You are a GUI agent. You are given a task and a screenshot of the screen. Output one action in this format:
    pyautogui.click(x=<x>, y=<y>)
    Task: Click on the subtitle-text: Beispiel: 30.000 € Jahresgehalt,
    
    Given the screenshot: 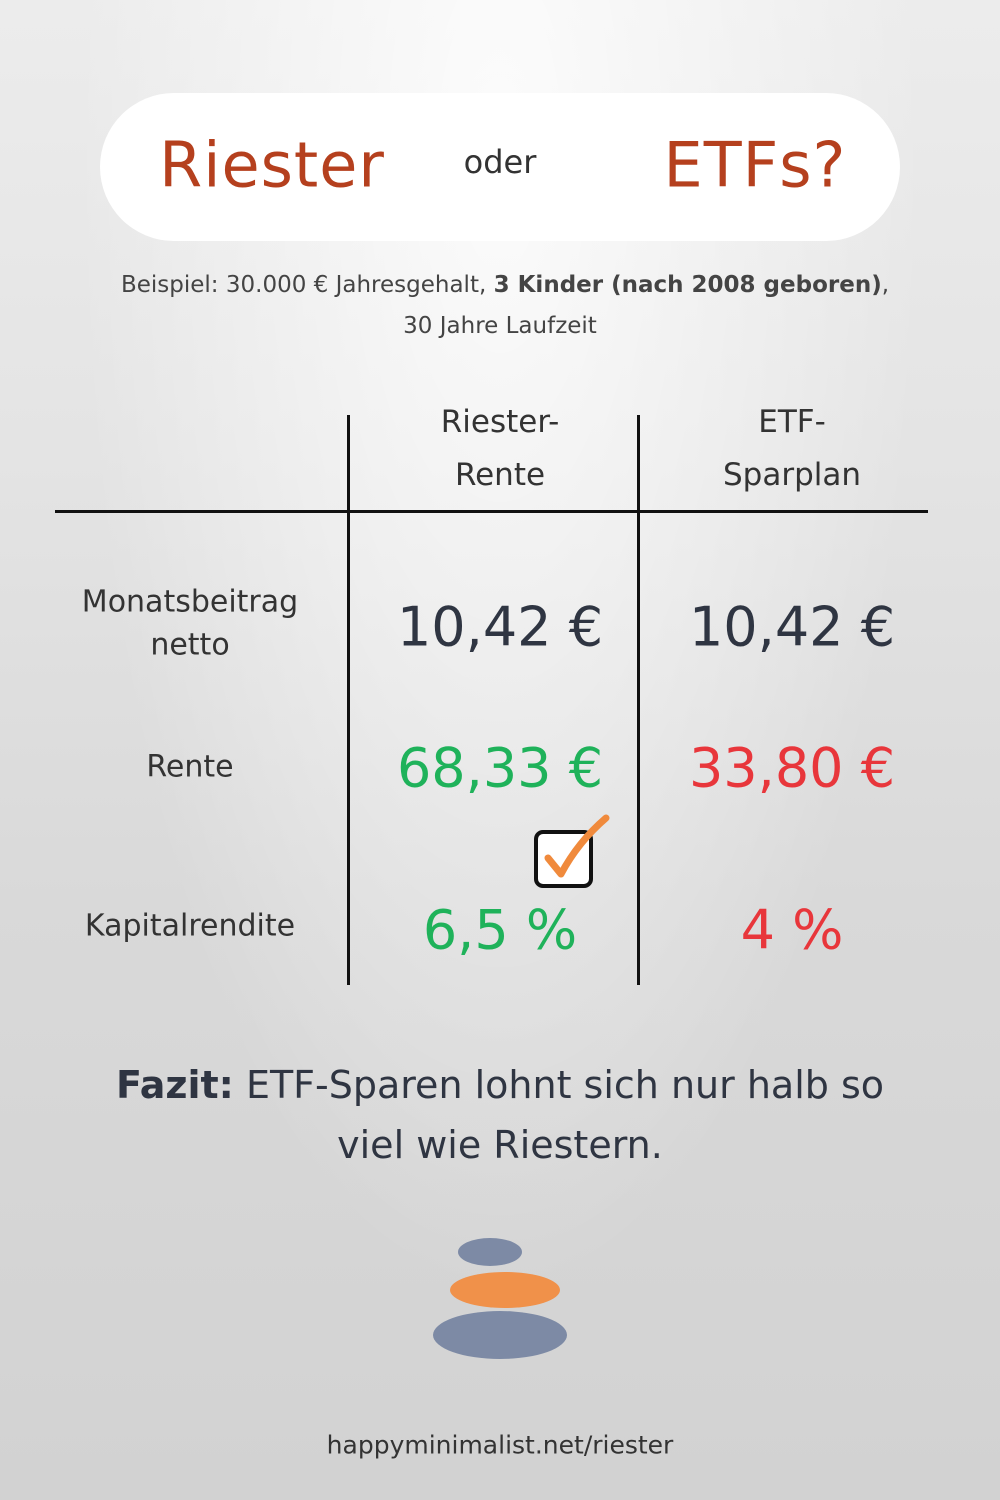 What is the action you would take?
    pyautogui.click(x=307, y=285)
    